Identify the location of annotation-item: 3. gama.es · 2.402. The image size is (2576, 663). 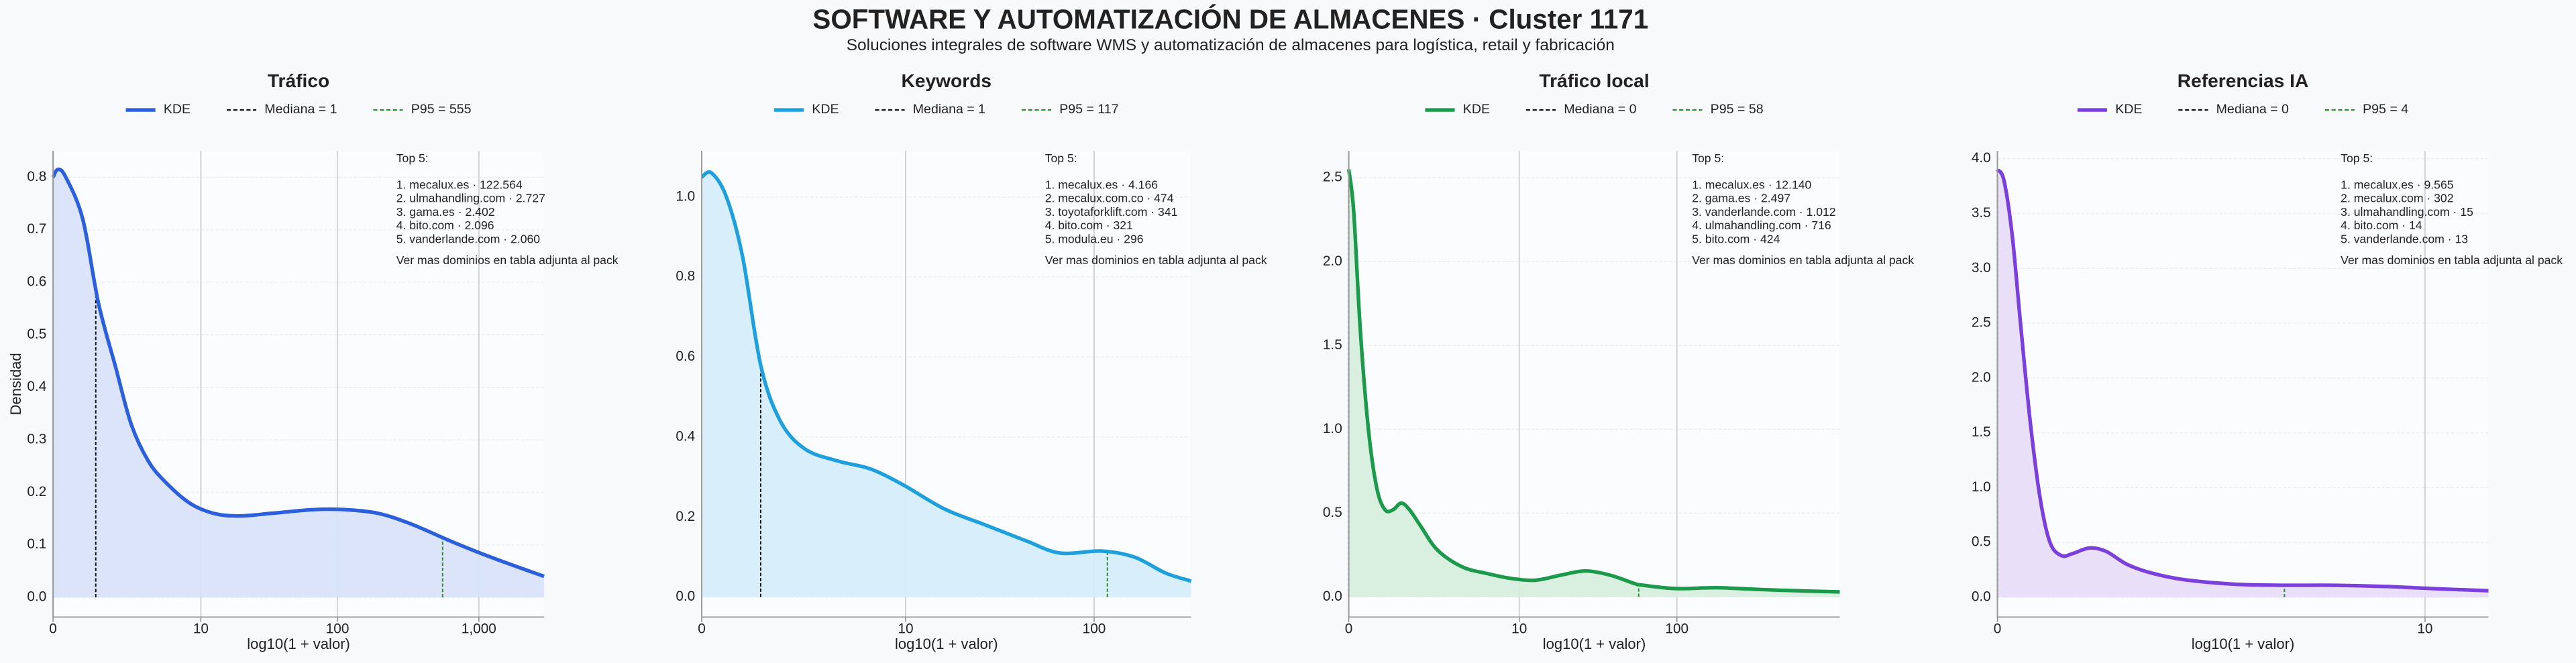
(445, 212).